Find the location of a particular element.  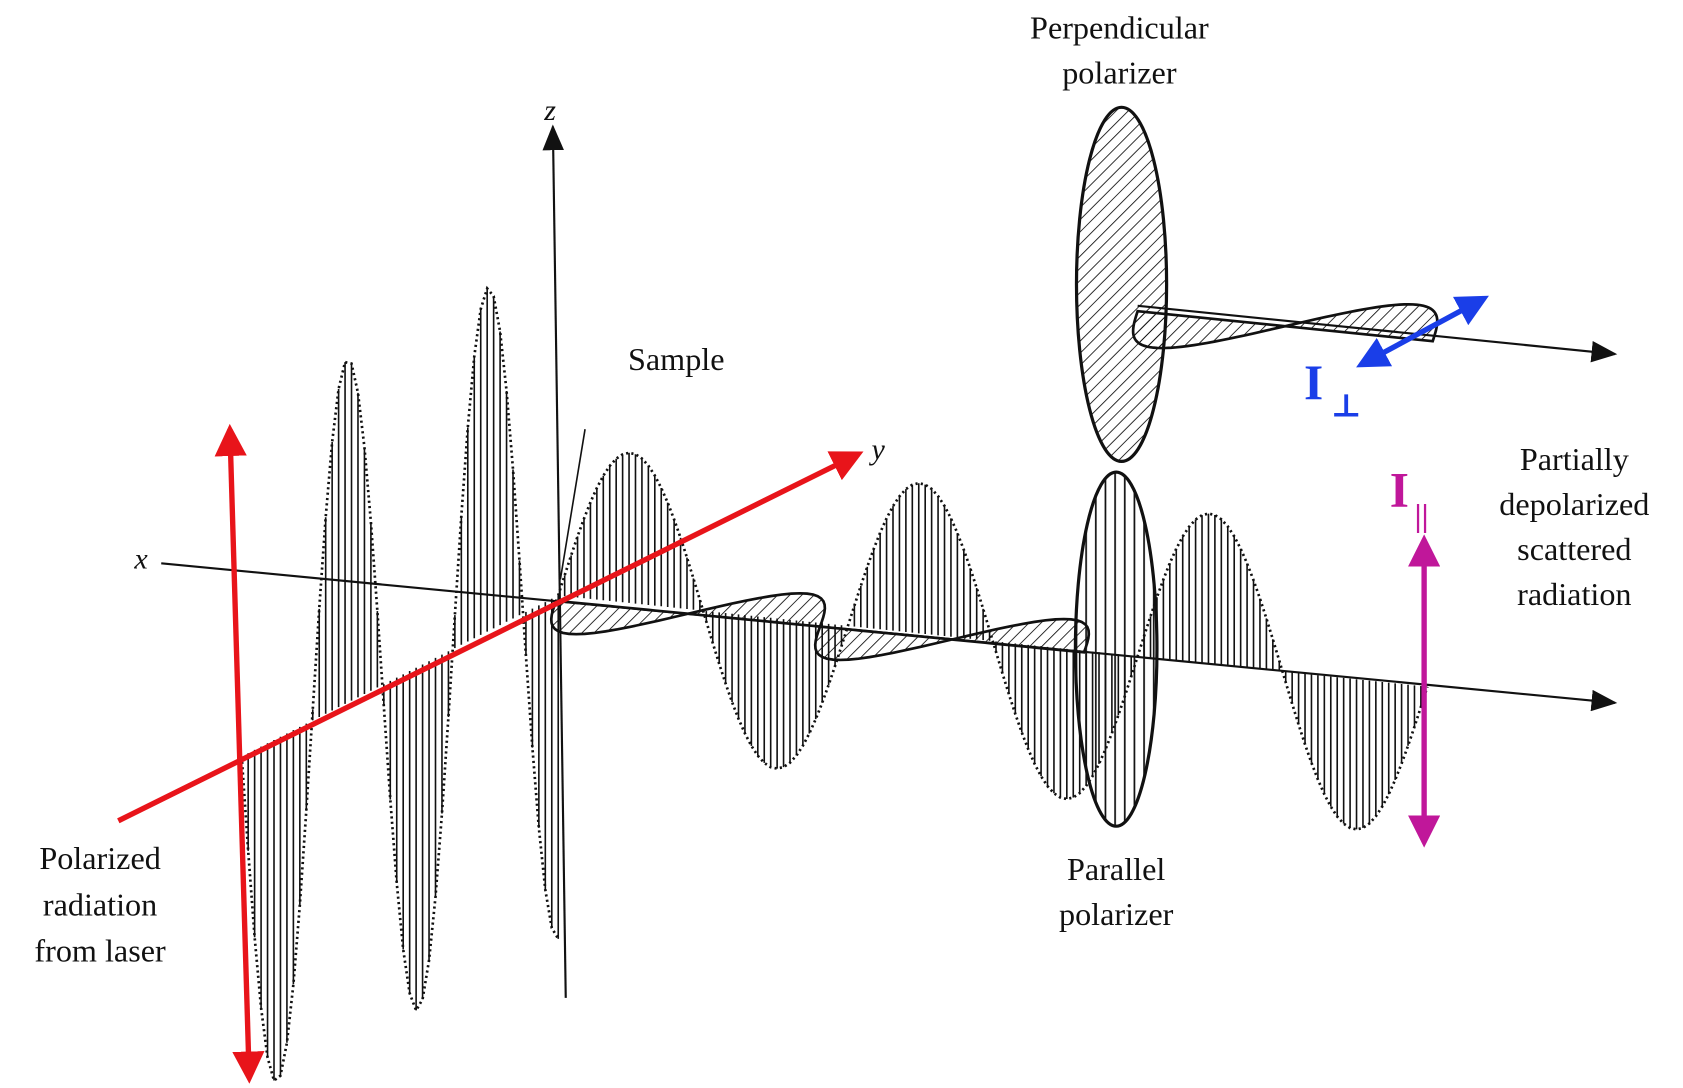

intensity-subscript: ⊥ is located at coordinates (1346, 405).